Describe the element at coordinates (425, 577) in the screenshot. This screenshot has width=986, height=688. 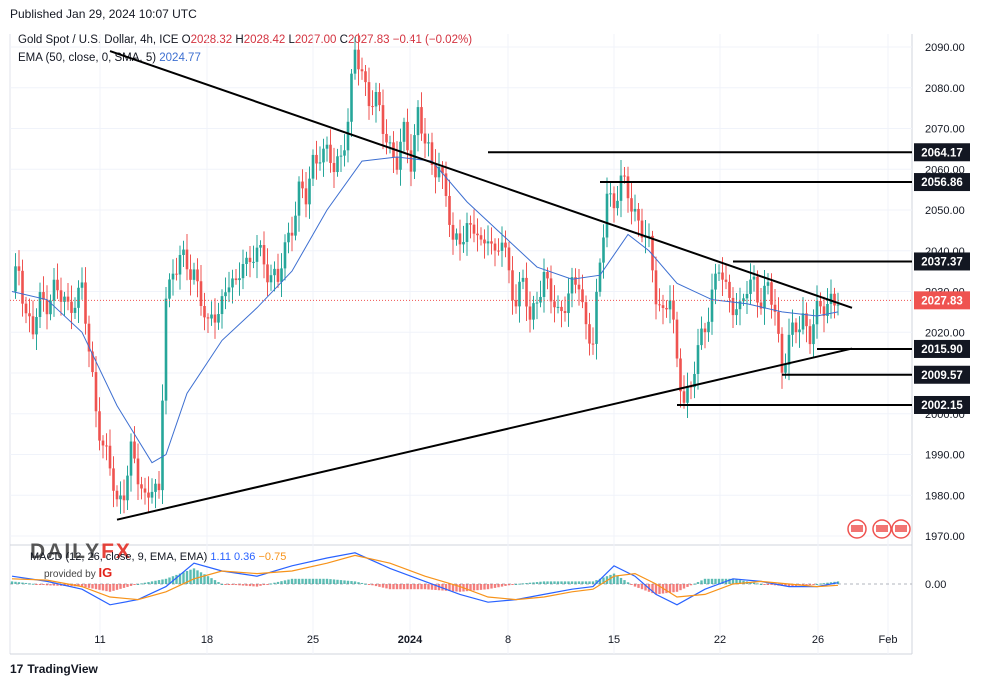
I see `signal-line` at that location.